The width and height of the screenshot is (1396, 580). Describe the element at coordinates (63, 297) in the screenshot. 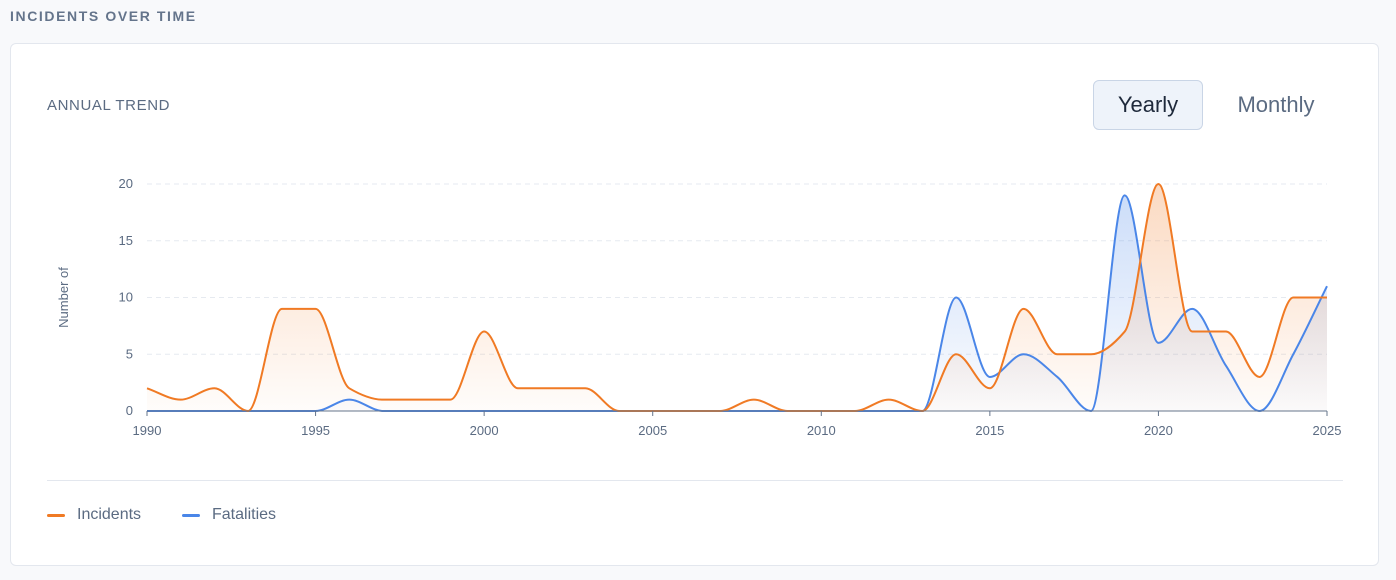

I see `y-axis-label: Number of` at that location.